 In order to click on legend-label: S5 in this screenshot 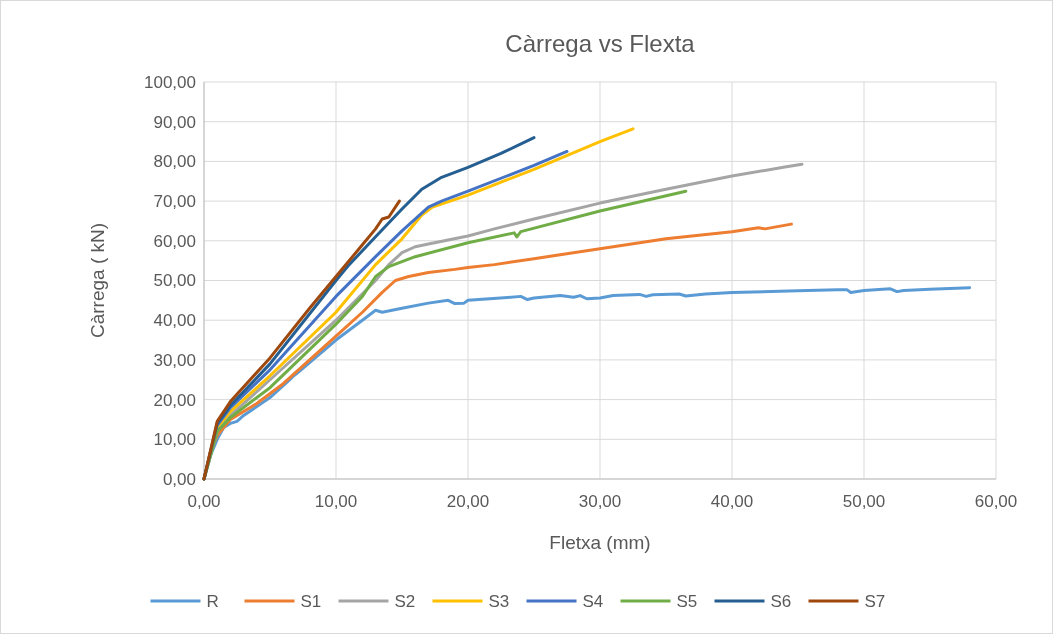, I will do `click(687, 601)`.